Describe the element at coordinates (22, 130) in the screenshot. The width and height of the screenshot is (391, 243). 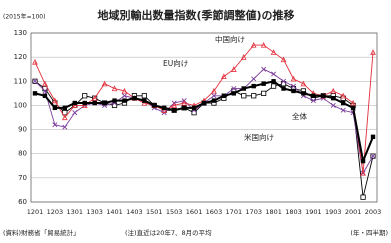
I see `y-tick-label: 90` at that location.